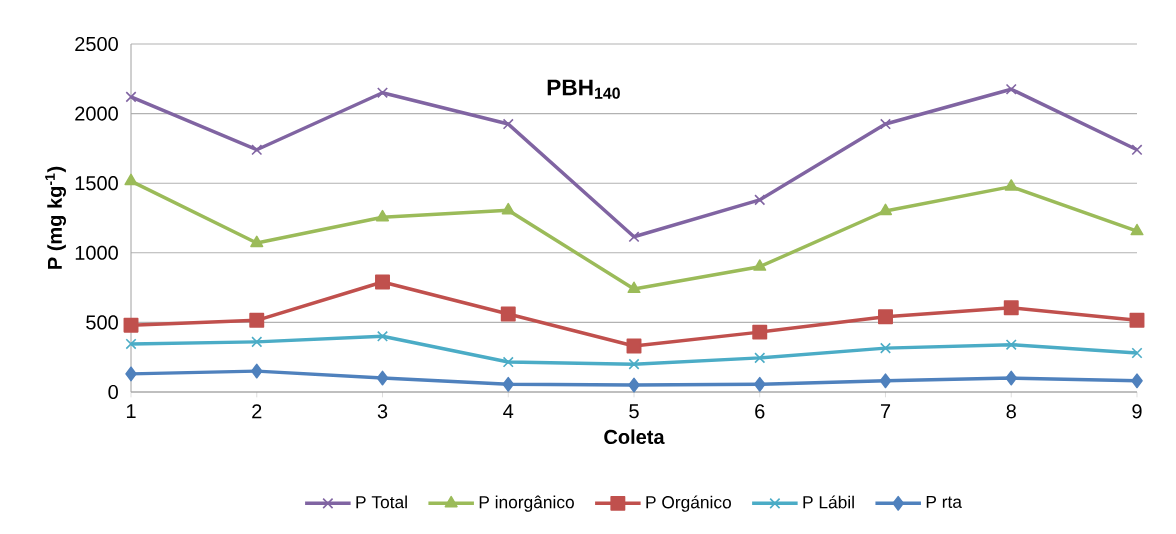  Describe the element at coordinates (257, 411) in the screenshot. I see `x-tick-label: 2` at that location.